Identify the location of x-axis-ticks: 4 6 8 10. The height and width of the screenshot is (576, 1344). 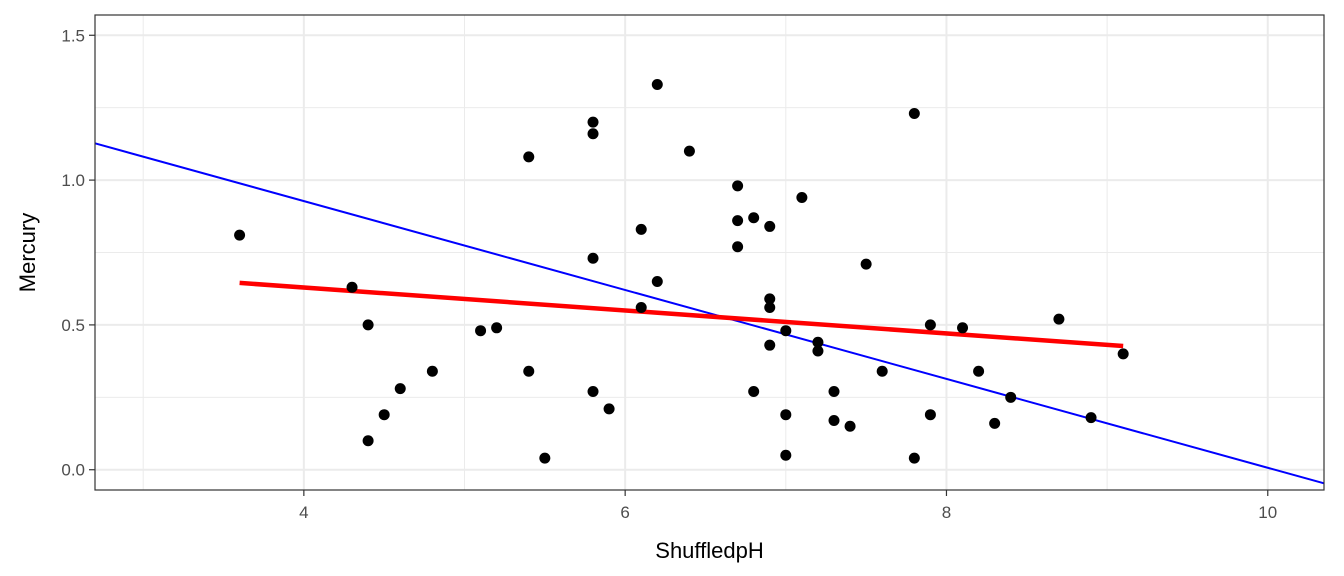
(788, 506).